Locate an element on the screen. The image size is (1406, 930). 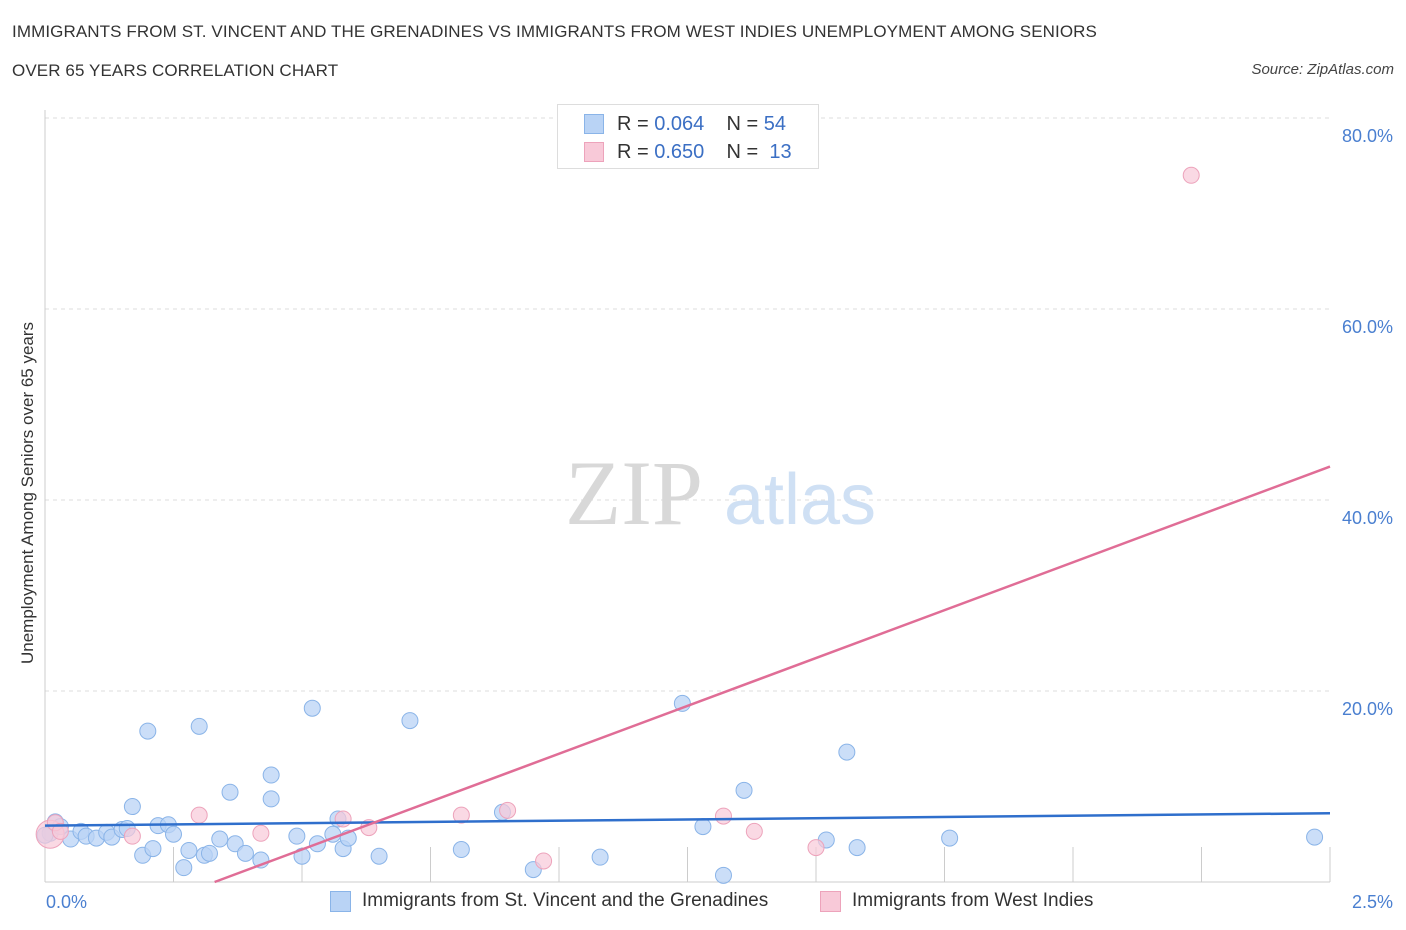
legend-r-value: 0.064 is located at coordinates (679, 124).